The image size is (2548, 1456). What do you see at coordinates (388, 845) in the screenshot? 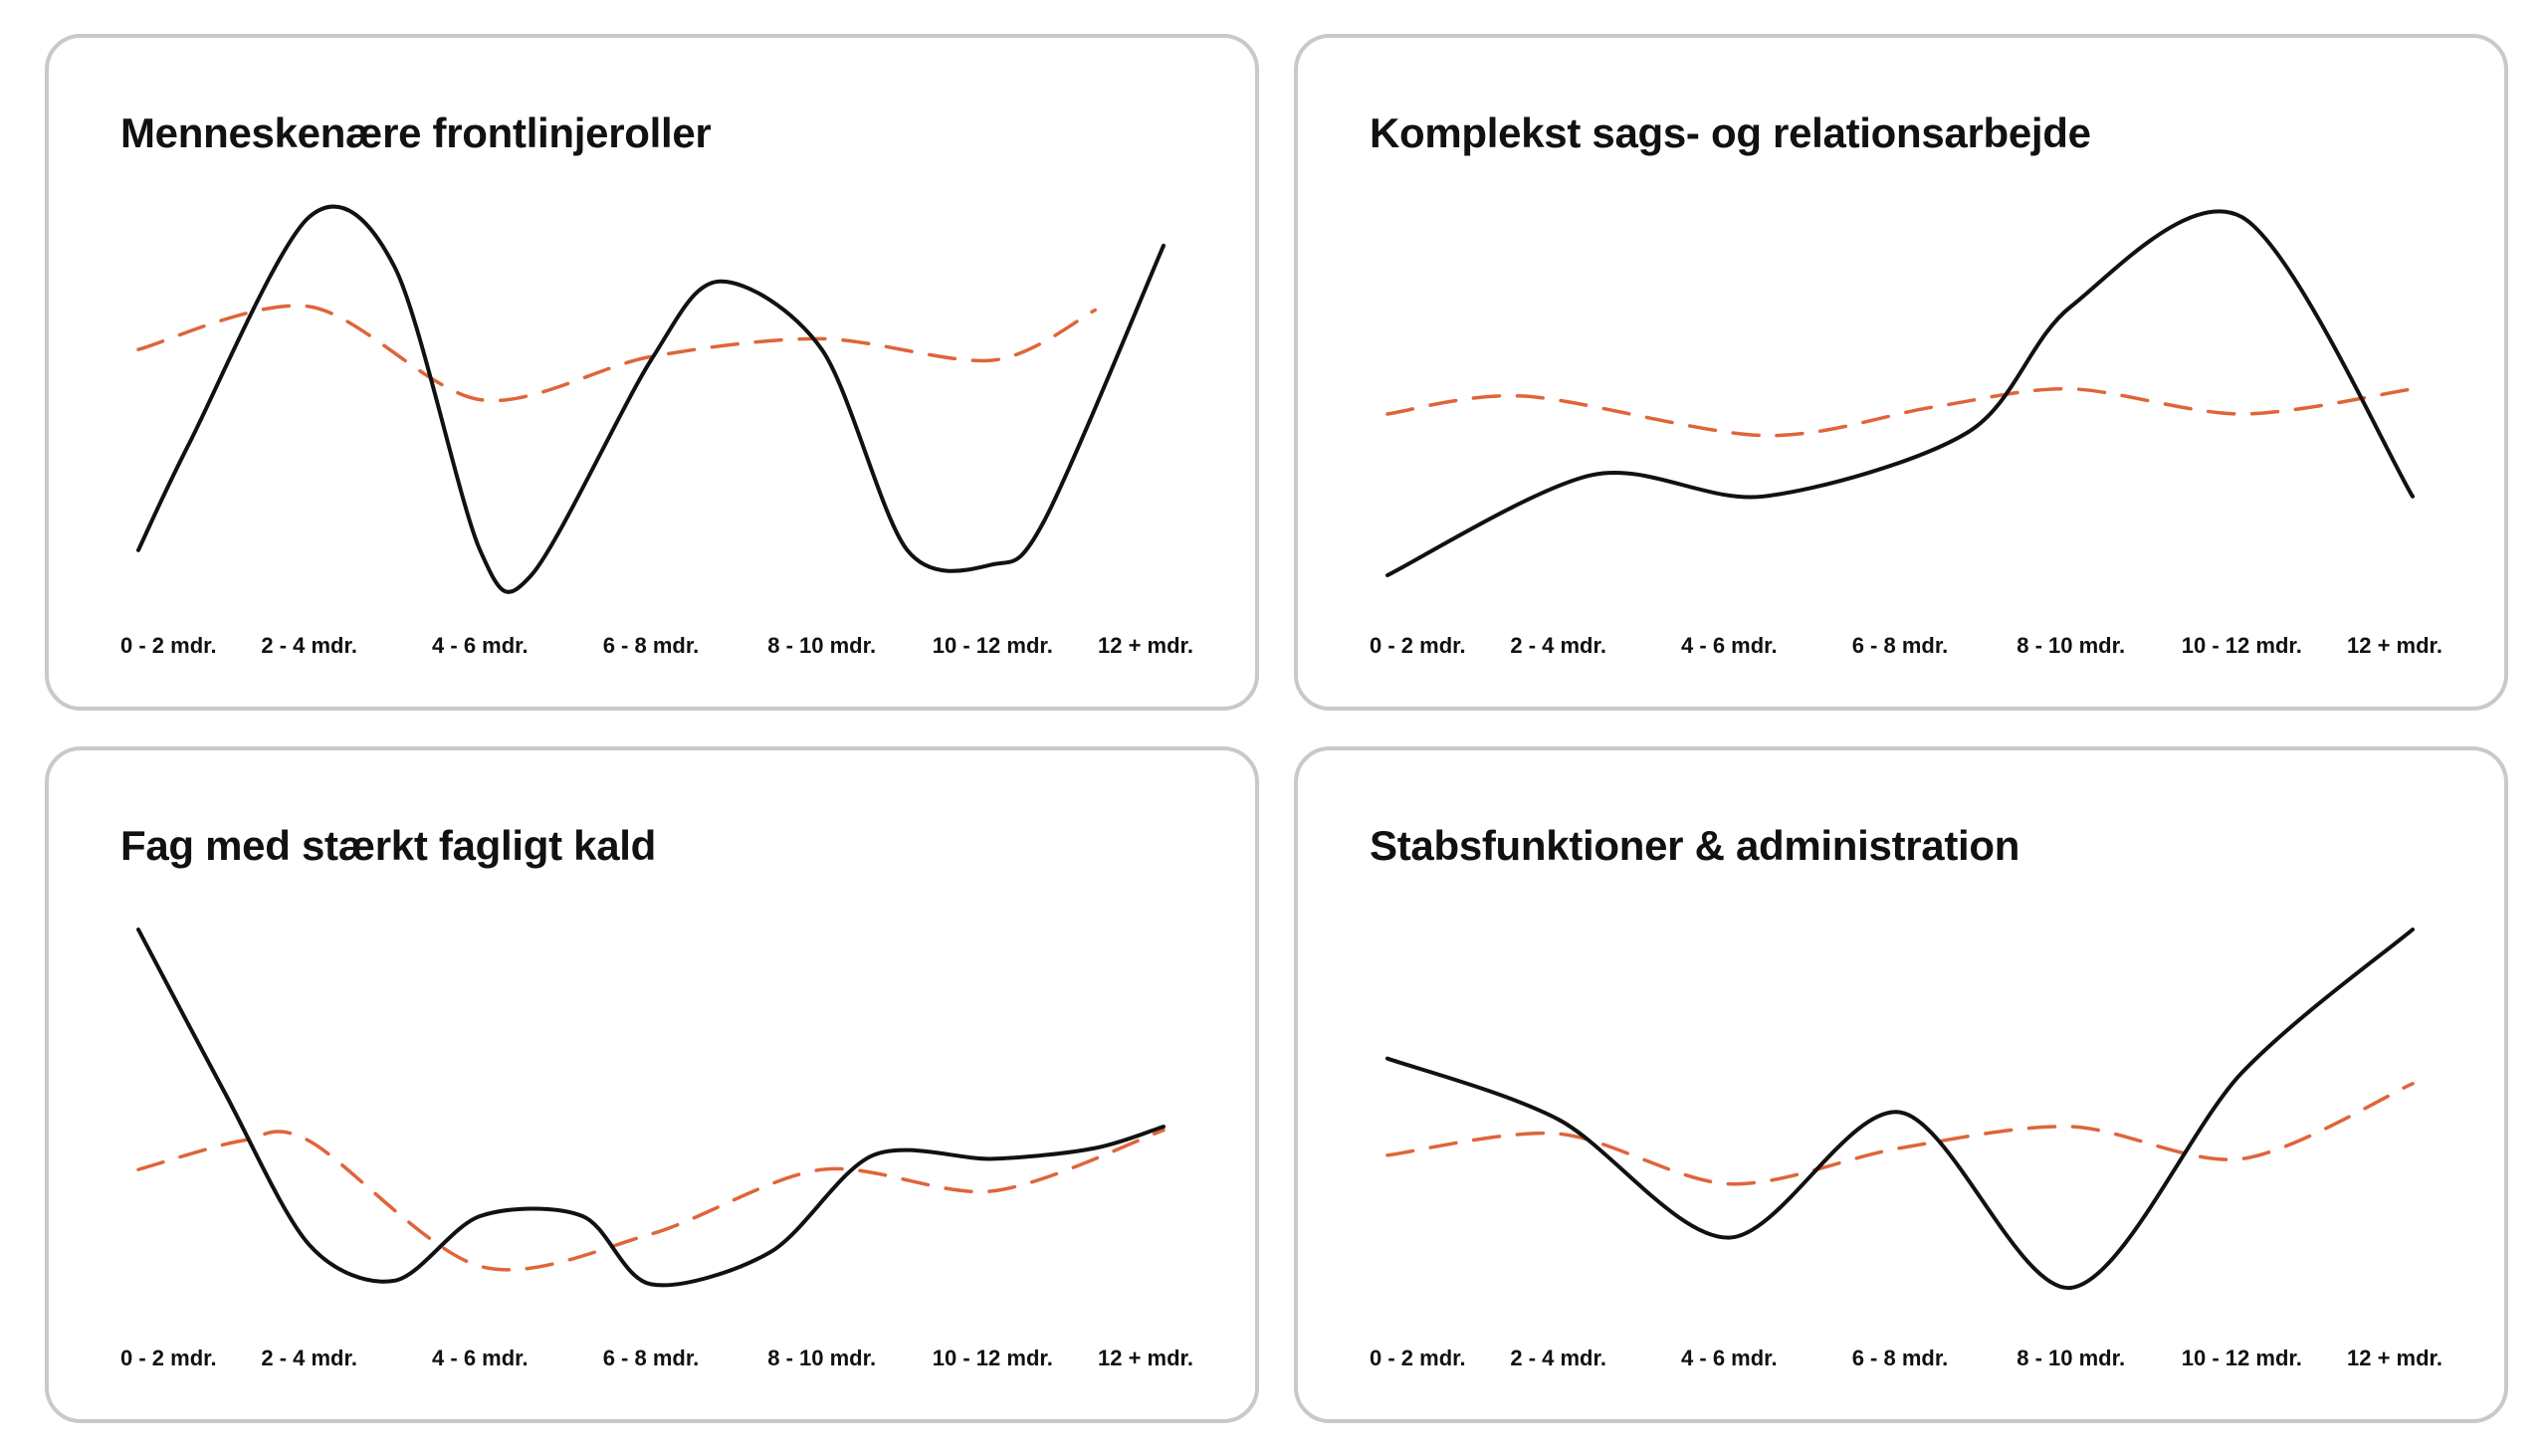
I see `chart-title: Fag med stærkt fagligt kald` at bounding box center [388, 845].